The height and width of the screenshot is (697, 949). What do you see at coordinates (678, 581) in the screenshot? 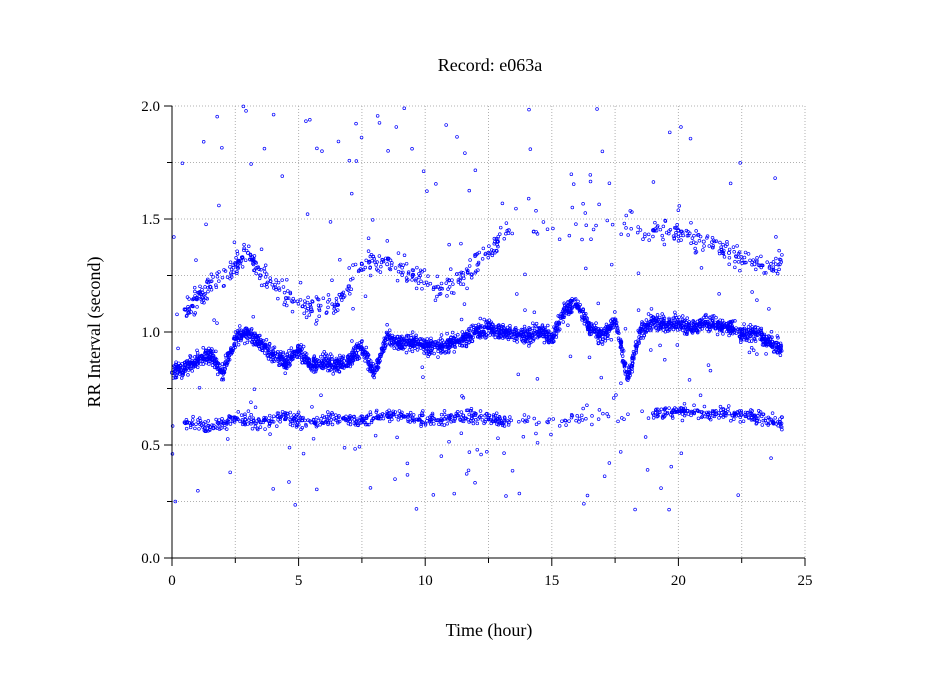
I see `x-tick-label: 20` at bounding box center [678, 581].